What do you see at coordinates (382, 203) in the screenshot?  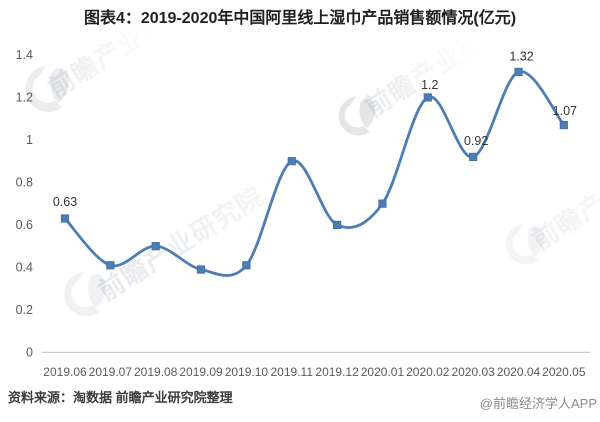 I see `data-point-marker-2020.01` at bounding box center [382, 203].